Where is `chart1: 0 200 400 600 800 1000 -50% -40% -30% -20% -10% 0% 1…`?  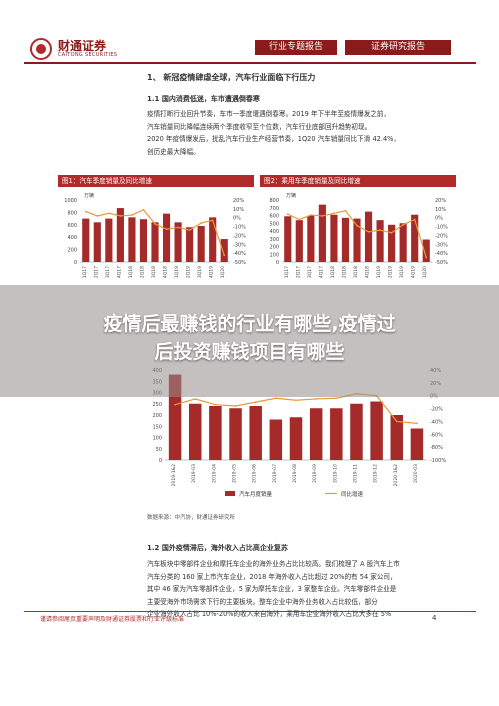 chart1: 0 200 400 600 800 1000 -50% -40% -30% -20% -10% 0% 1… is located at coordinates (155, 235).